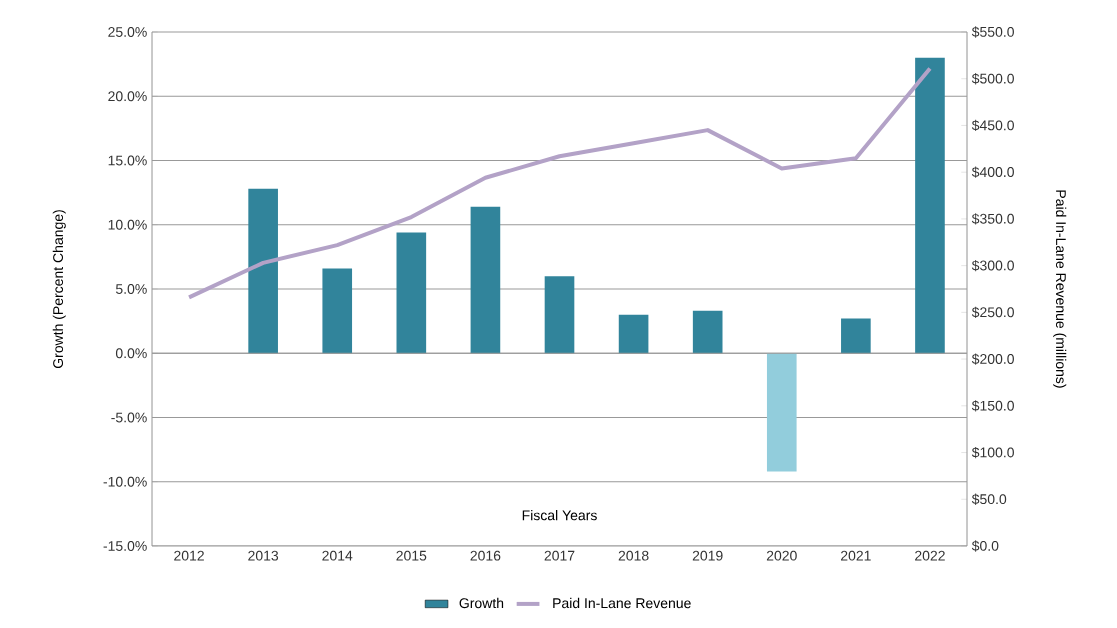 Image resolution: width=1117 pixels, height=628 pixels. What do you see at coordinates (992, 406) in the screenshot?
I see `y2-tick-label: $150.0` at bounding box center [992, 406].